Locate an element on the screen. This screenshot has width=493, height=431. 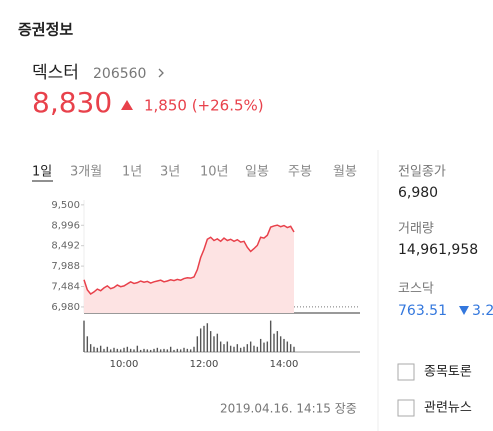
stat-value: 14,961,958 is located at coordinates (438, 250).